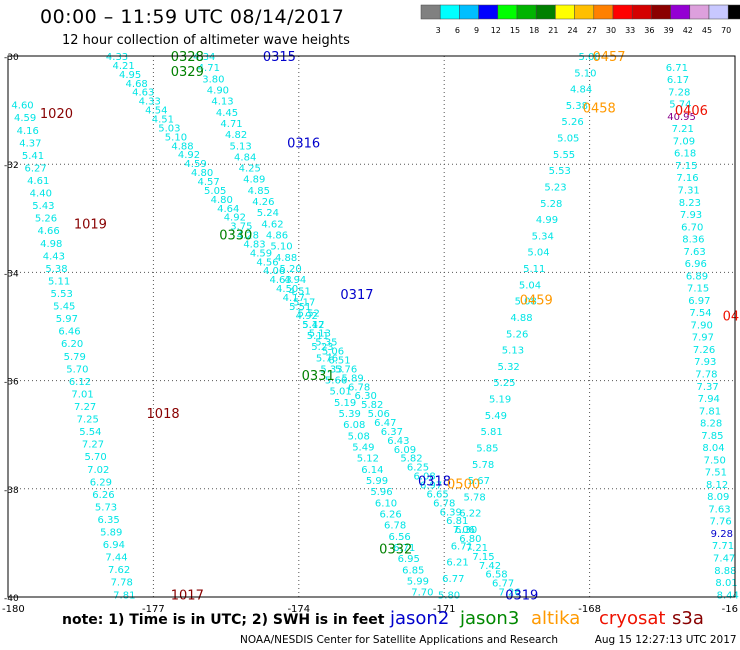 The height and width of the screenshot is (650, 740). I want to click on swh-value: 5.66, so click(336, 381).